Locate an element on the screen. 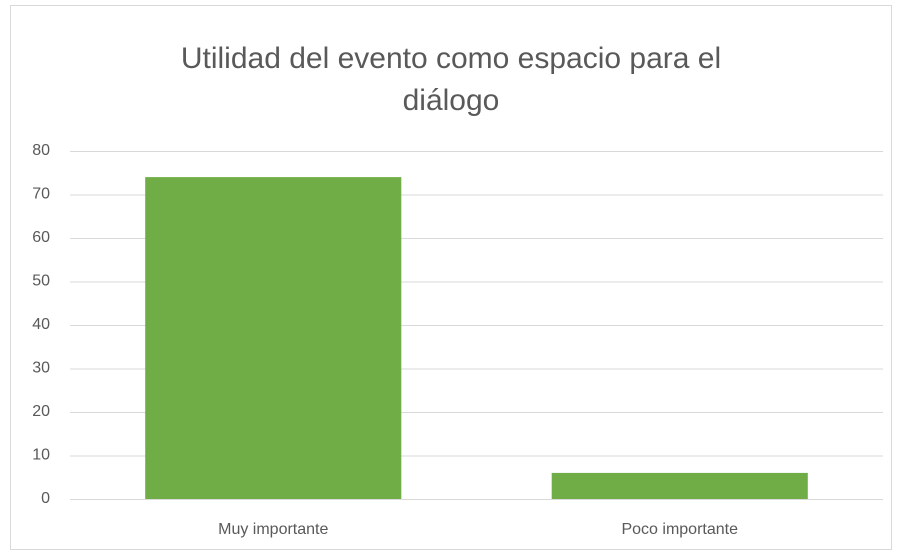  y-tick-label: 60 is located at coordinates (41, 237).